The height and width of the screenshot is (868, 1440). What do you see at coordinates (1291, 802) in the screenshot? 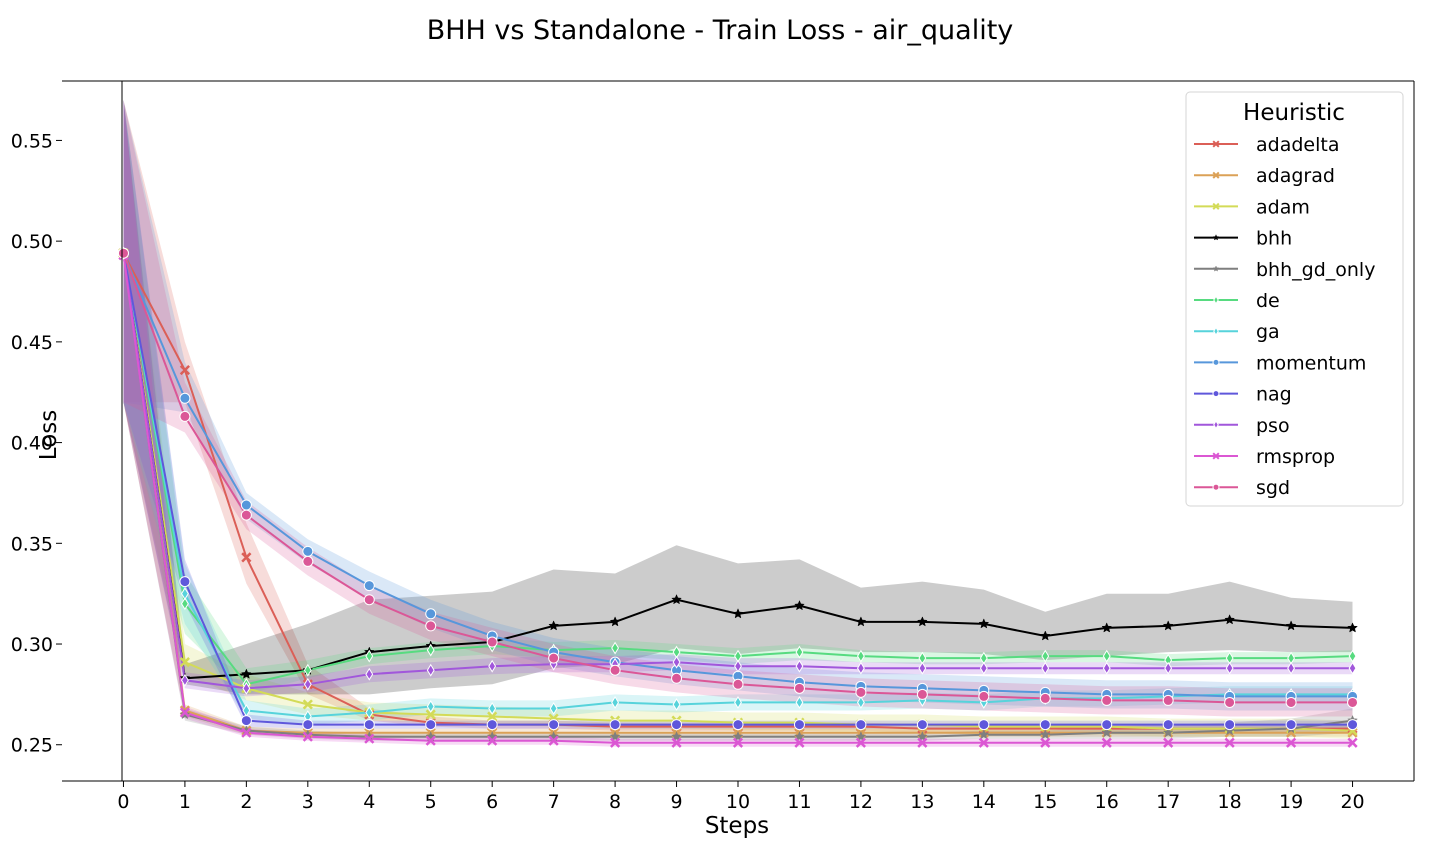
I see `x-tick-label: 19` at bounding box center [1291, 802].